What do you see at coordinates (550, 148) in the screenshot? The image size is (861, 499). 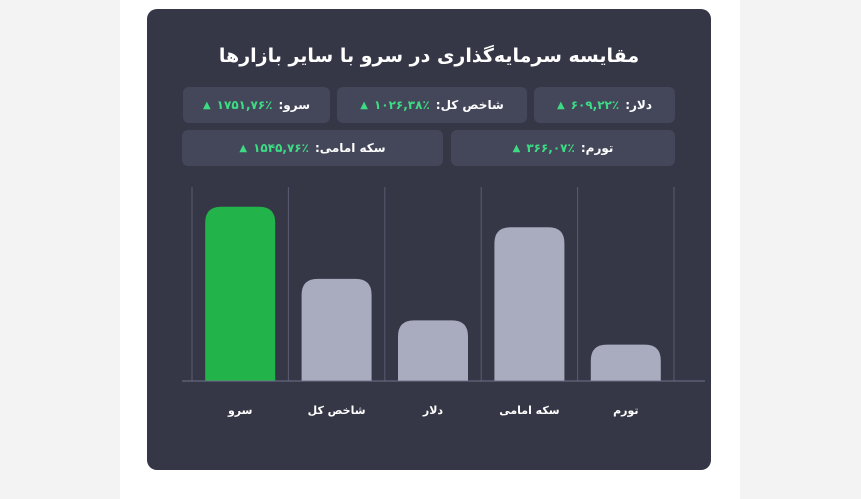 I see `stat-value: ۳۶۶,۰۷٪` at bounding box center [550, 148].